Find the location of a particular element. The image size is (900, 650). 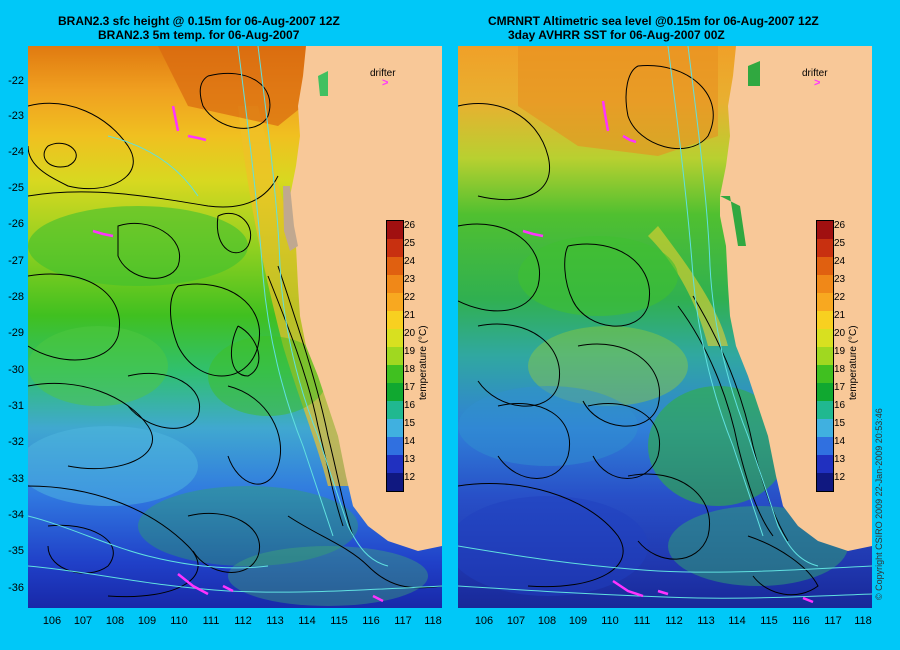

lat-label: -22 is located at coordinates (16, 81).